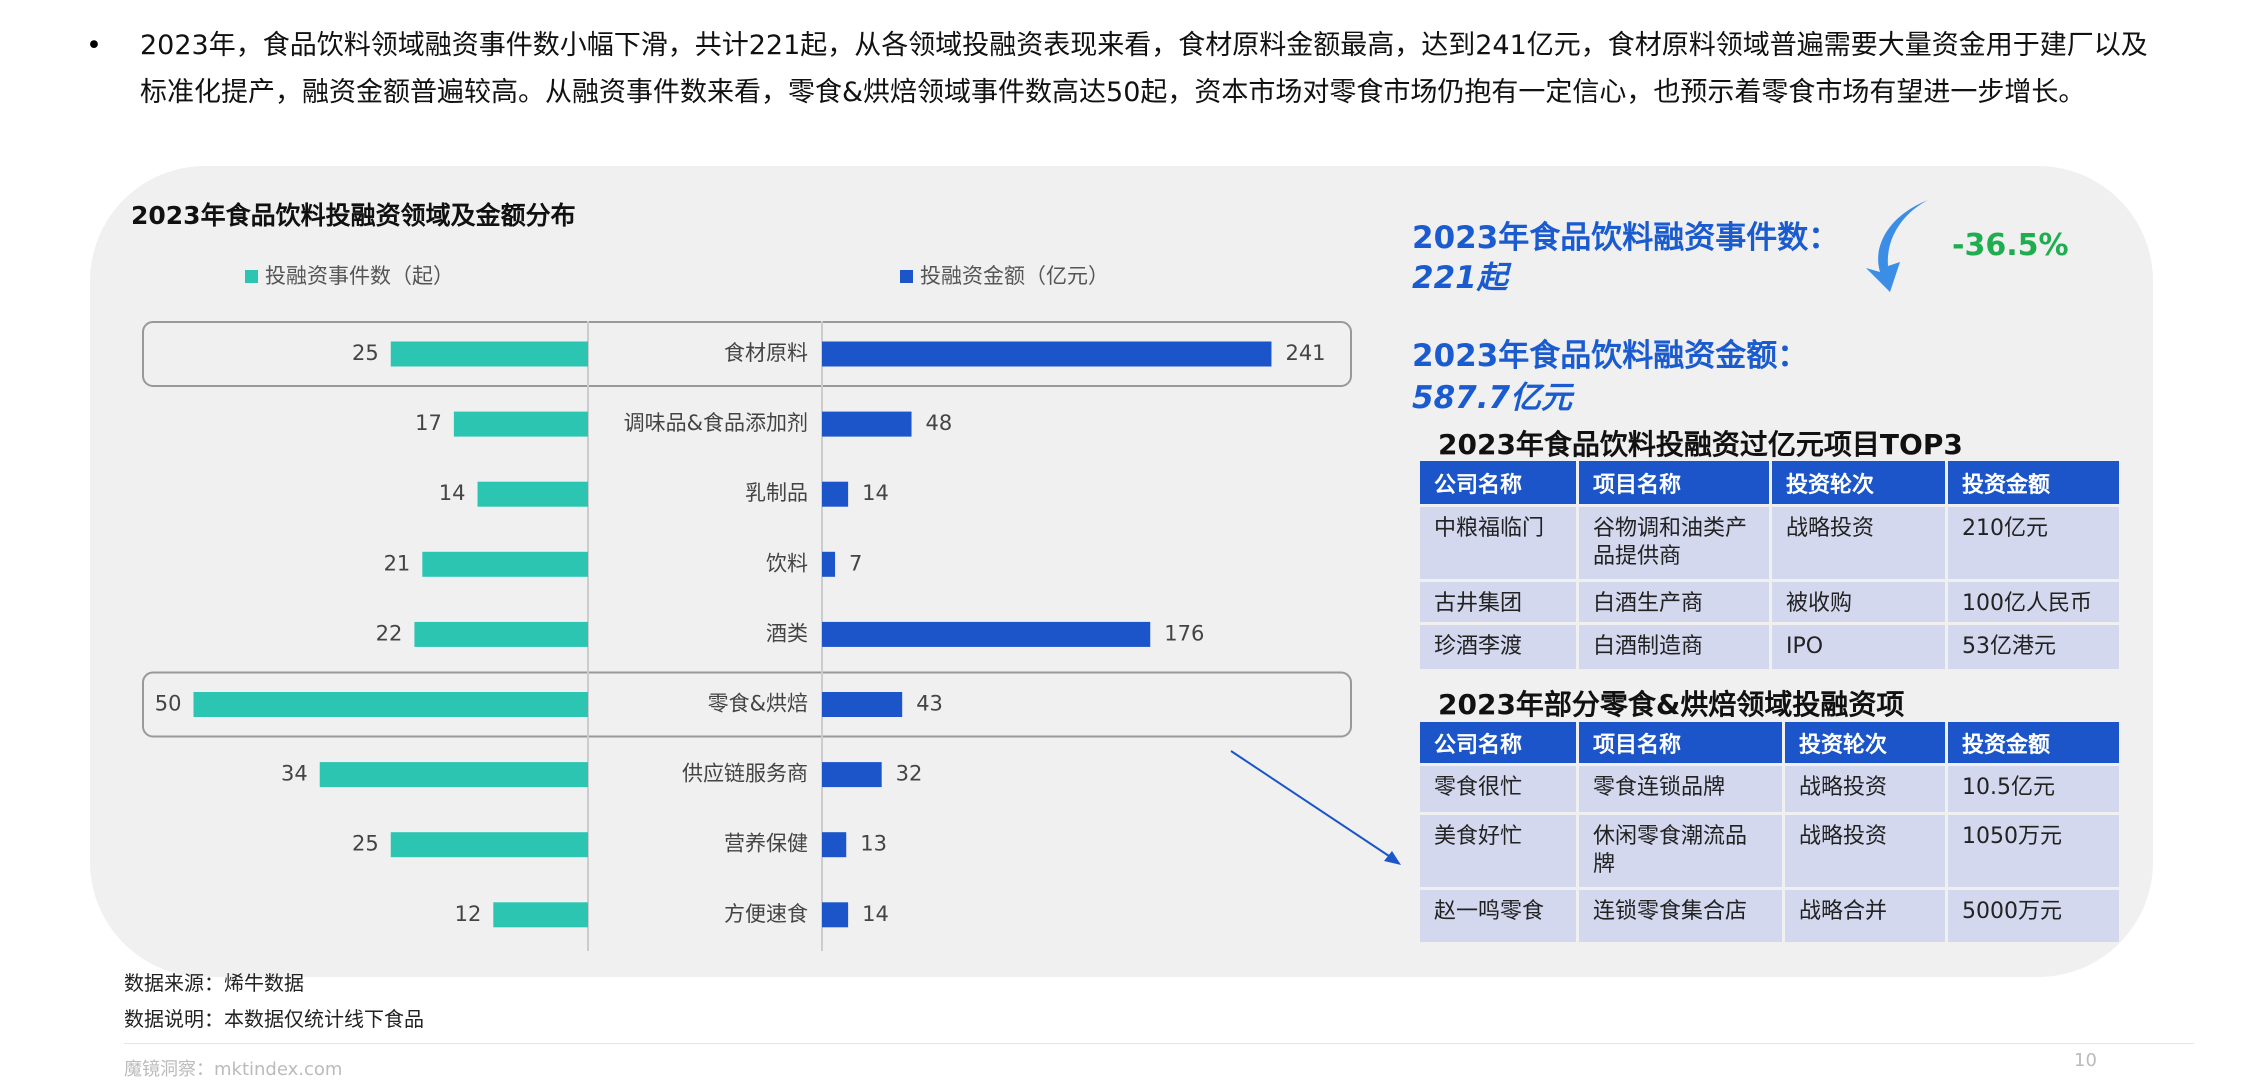 Image resolution: width=2266 pixels, height=1080 pixels. What do you see at coordinates (1498, 851) in the screenshot?
I see `table-cell: 美食好忙` at bounding box center [1498, 851].